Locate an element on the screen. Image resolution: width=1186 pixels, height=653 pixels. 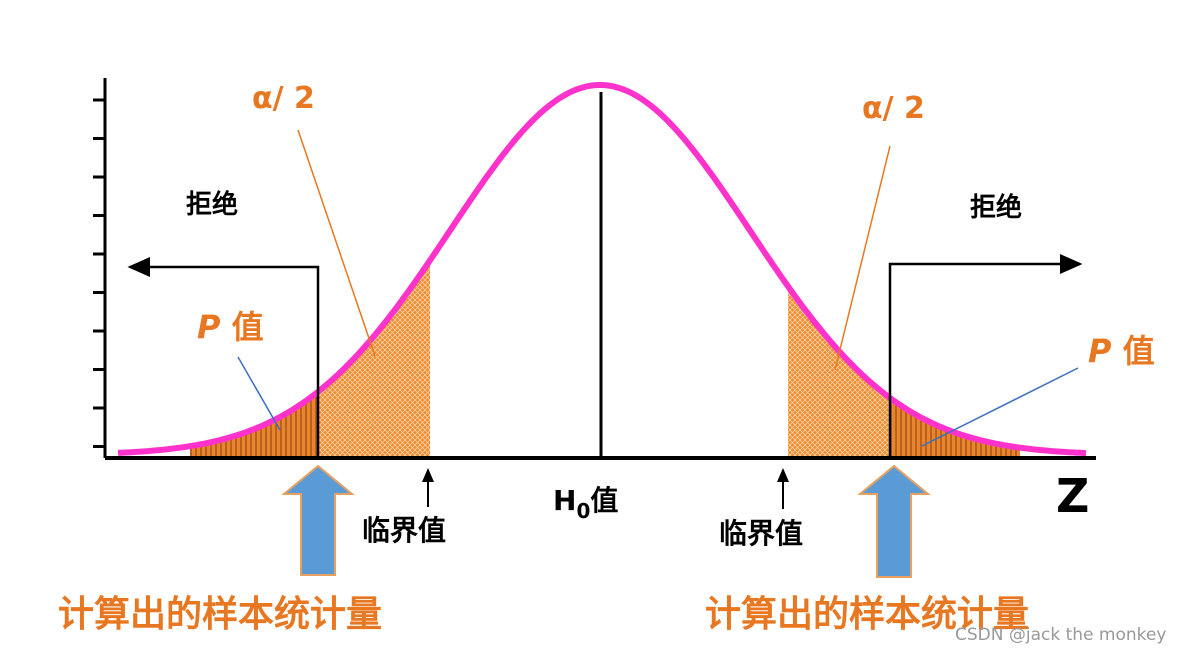
reject-arrow-right is located at coordinates (985, 356).